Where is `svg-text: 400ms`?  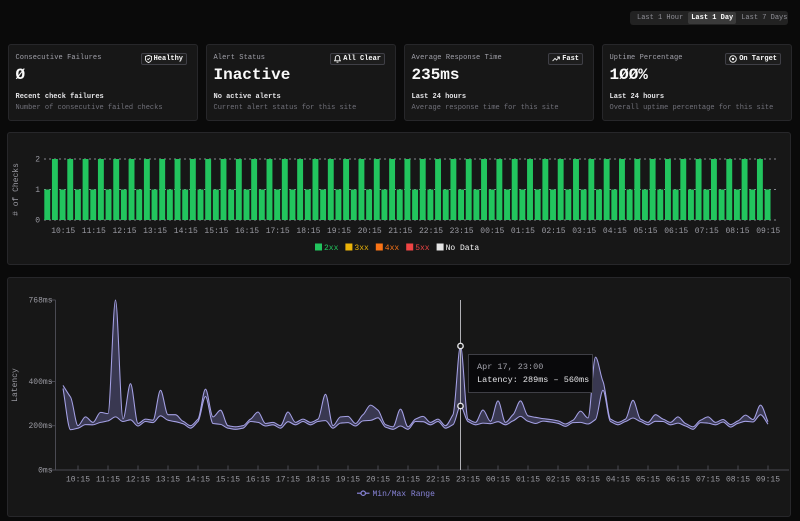
svg-text: 400ms is located at coordinates (40, 382).